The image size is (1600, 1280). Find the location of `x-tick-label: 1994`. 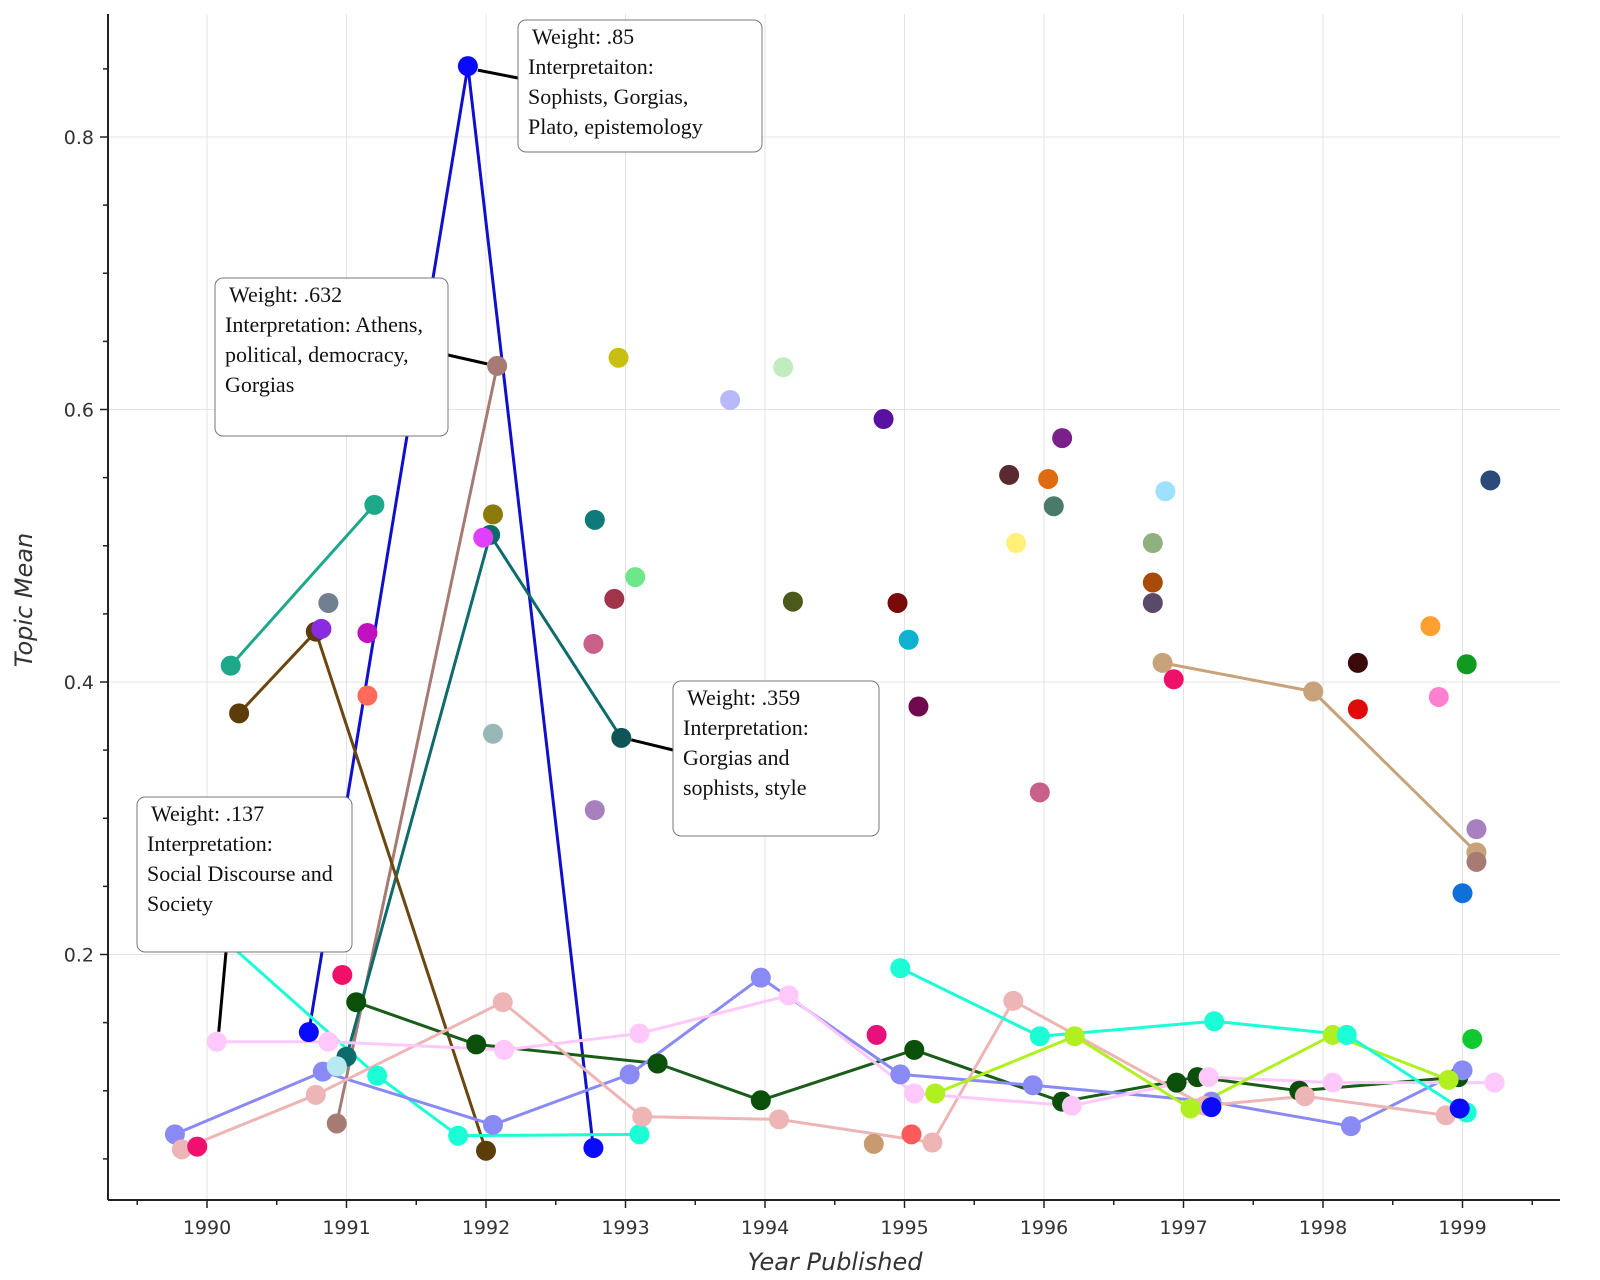

x-tick-label: 1994 is located at coordinates (765, 1228).